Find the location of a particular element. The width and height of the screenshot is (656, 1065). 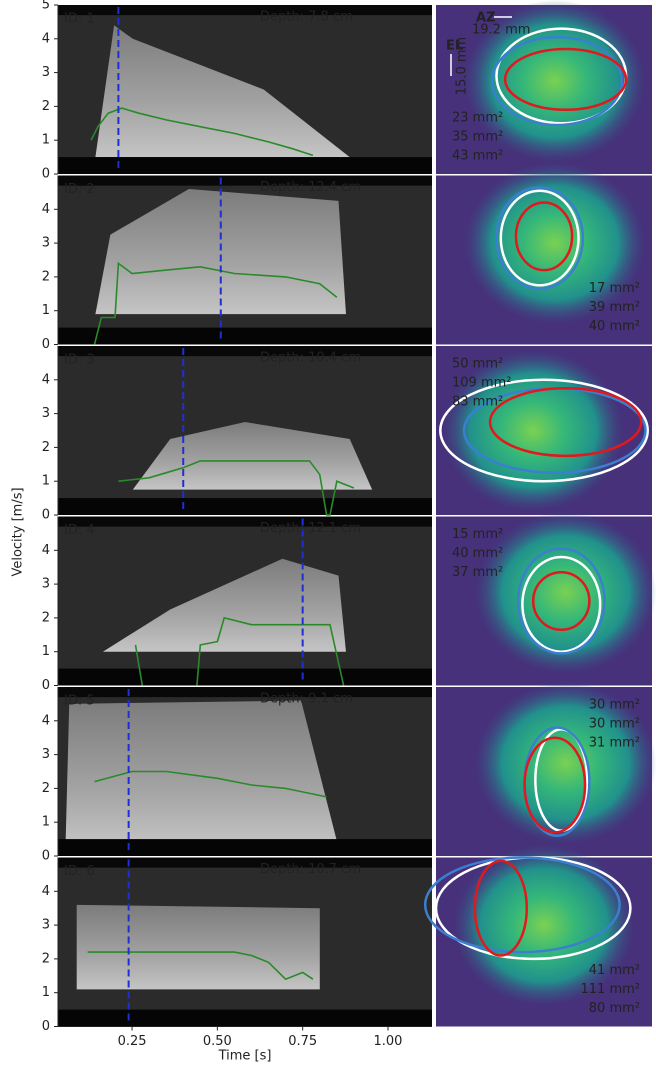

area-label: 15 mm² is located at coordinates (477, 534).